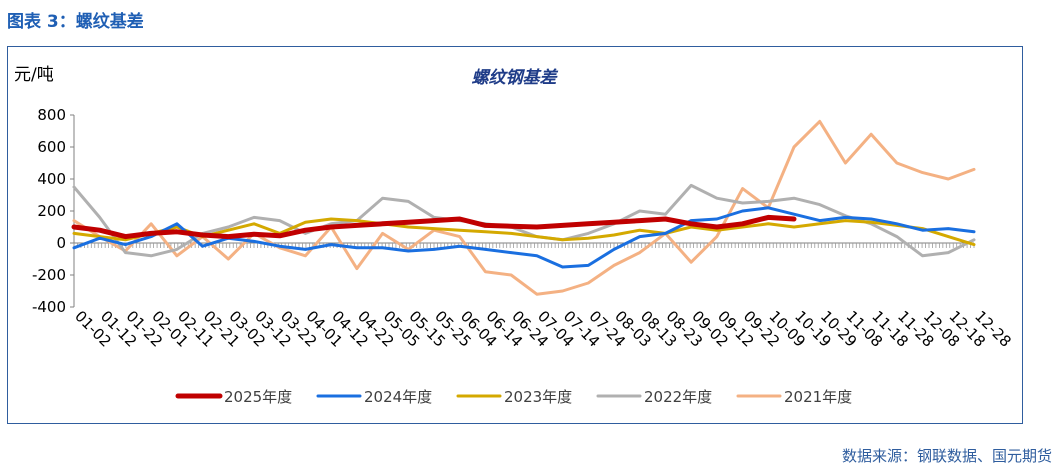  I want to click on y-tick-label: 800, so click(51, 115).